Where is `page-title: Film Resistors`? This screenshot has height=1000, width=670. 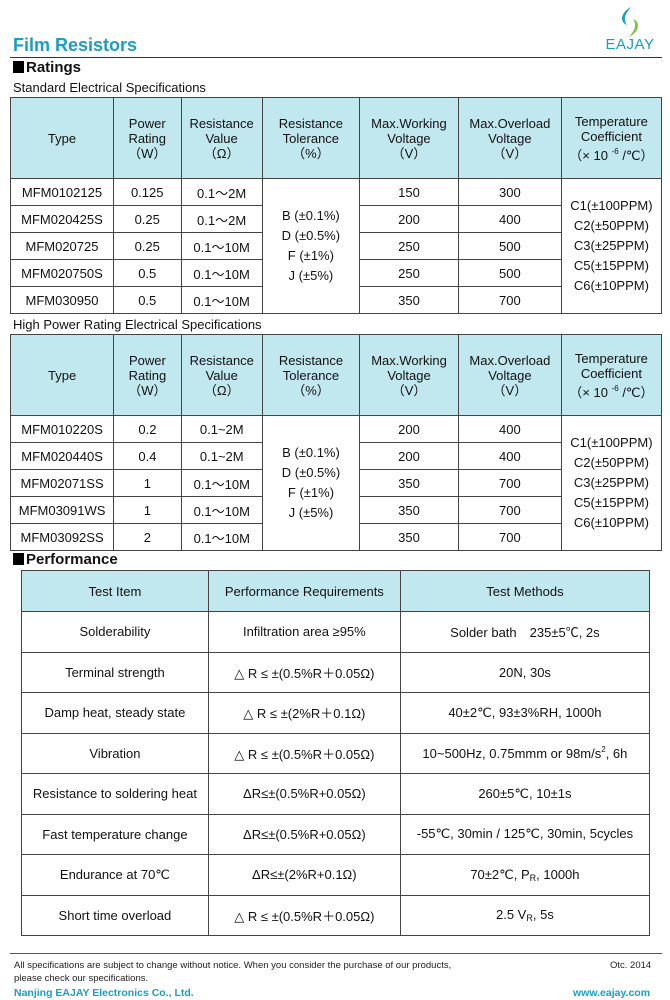
page-title: Film Resistors is located at coordinates (75, 45).